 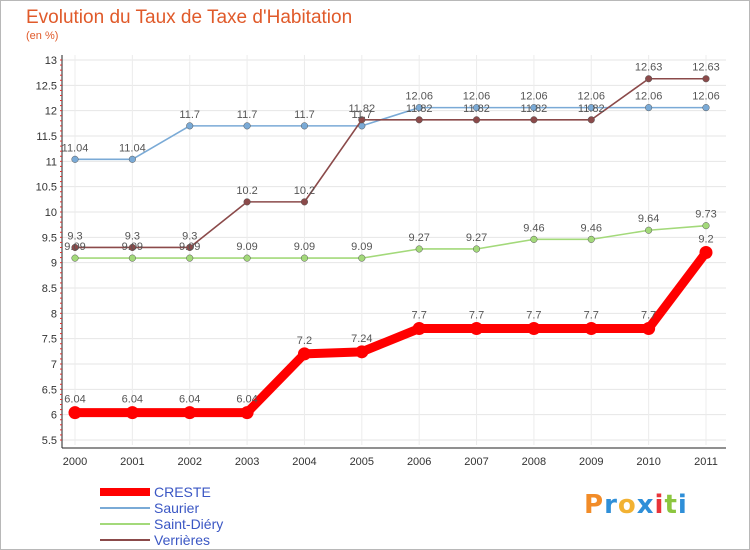 What do you see at coordinates (419, 462) in the screenshot?
I see `x-tick-label: 2006` at bounding box center [419, 462].